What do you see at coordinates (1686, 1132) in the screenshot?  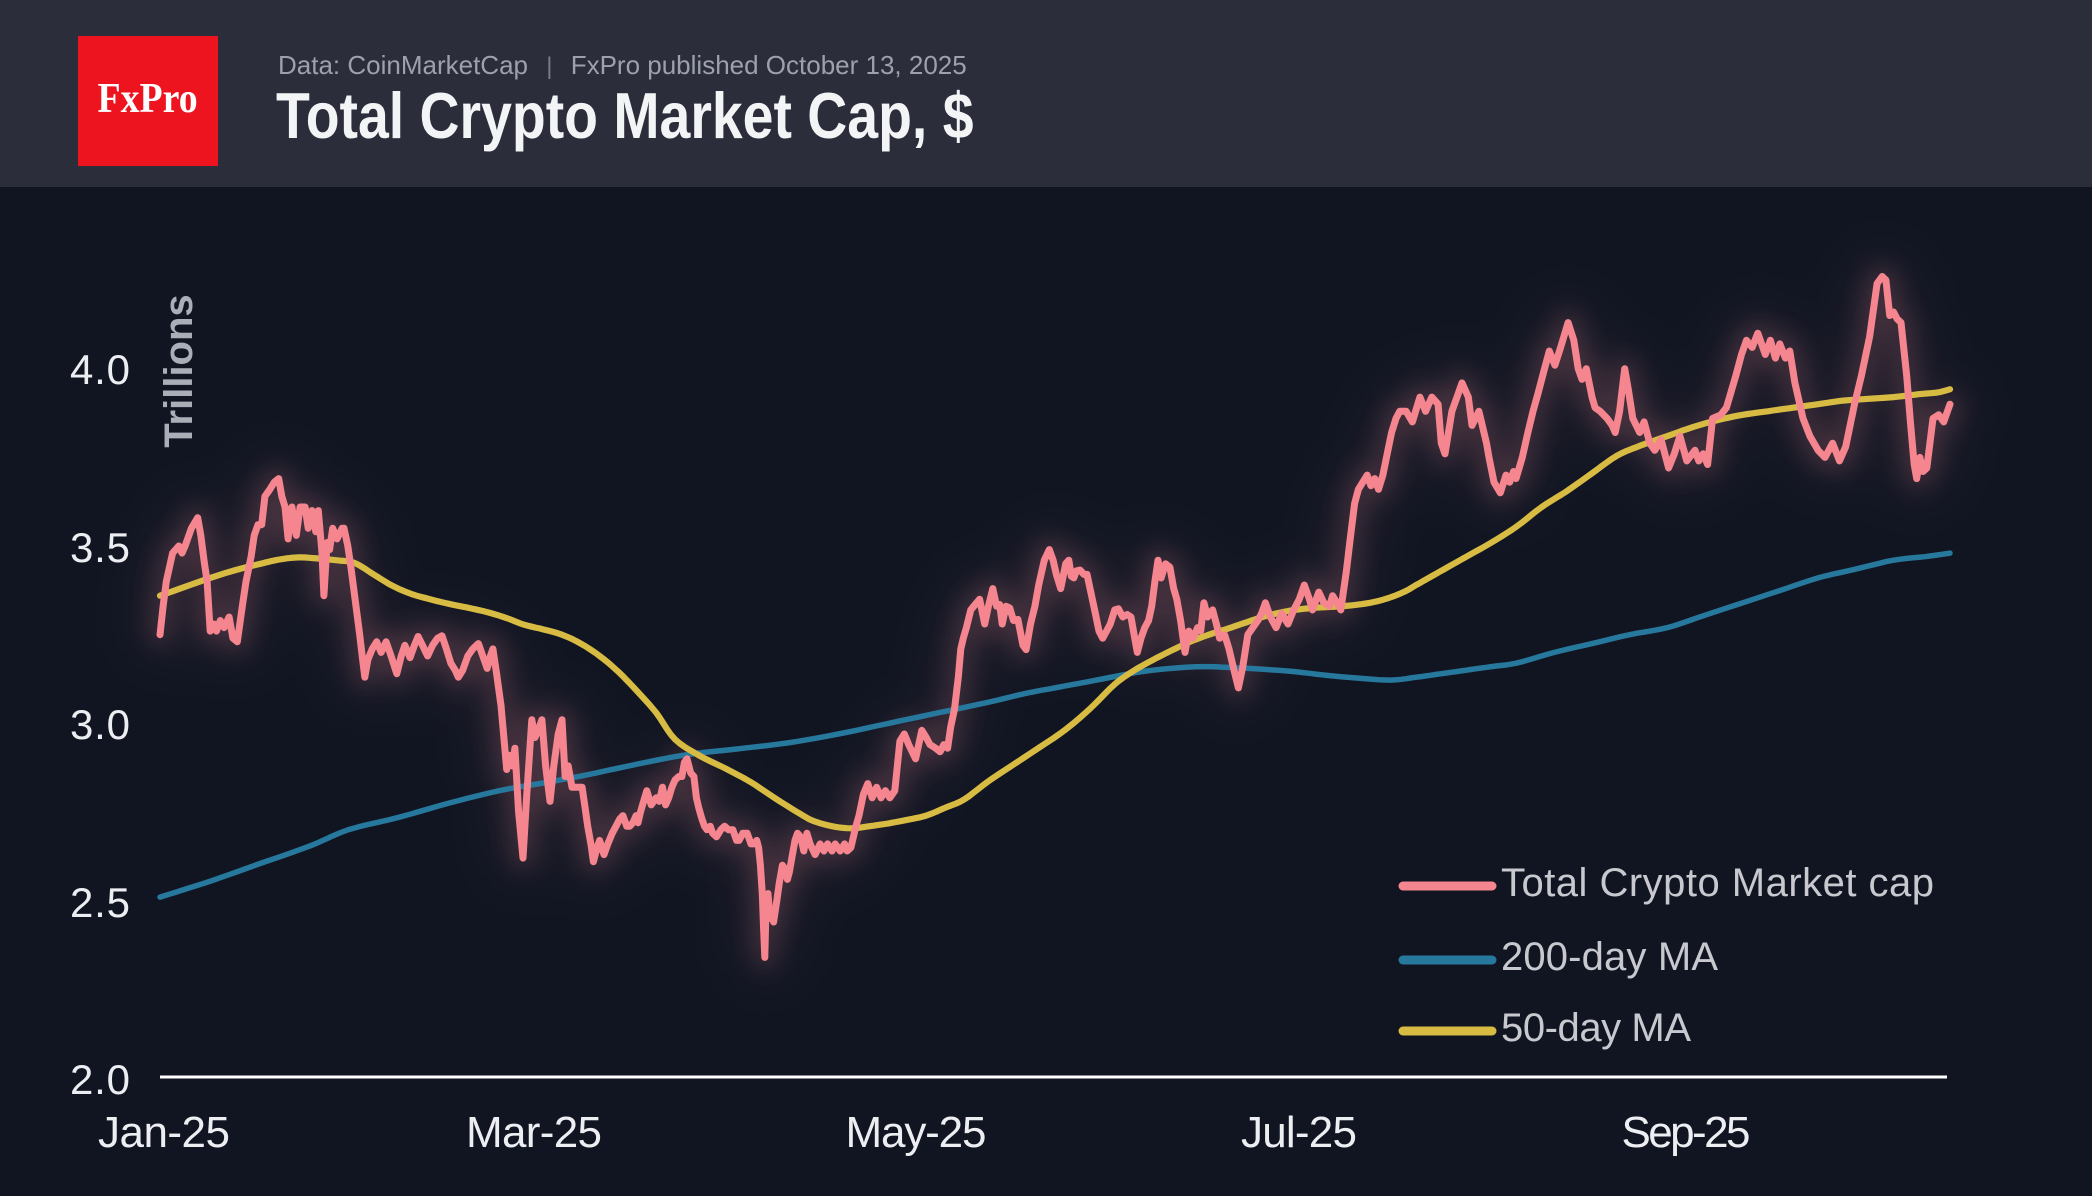 I see `svg-text: Sep-25` at bounding box center [1686, 1132].